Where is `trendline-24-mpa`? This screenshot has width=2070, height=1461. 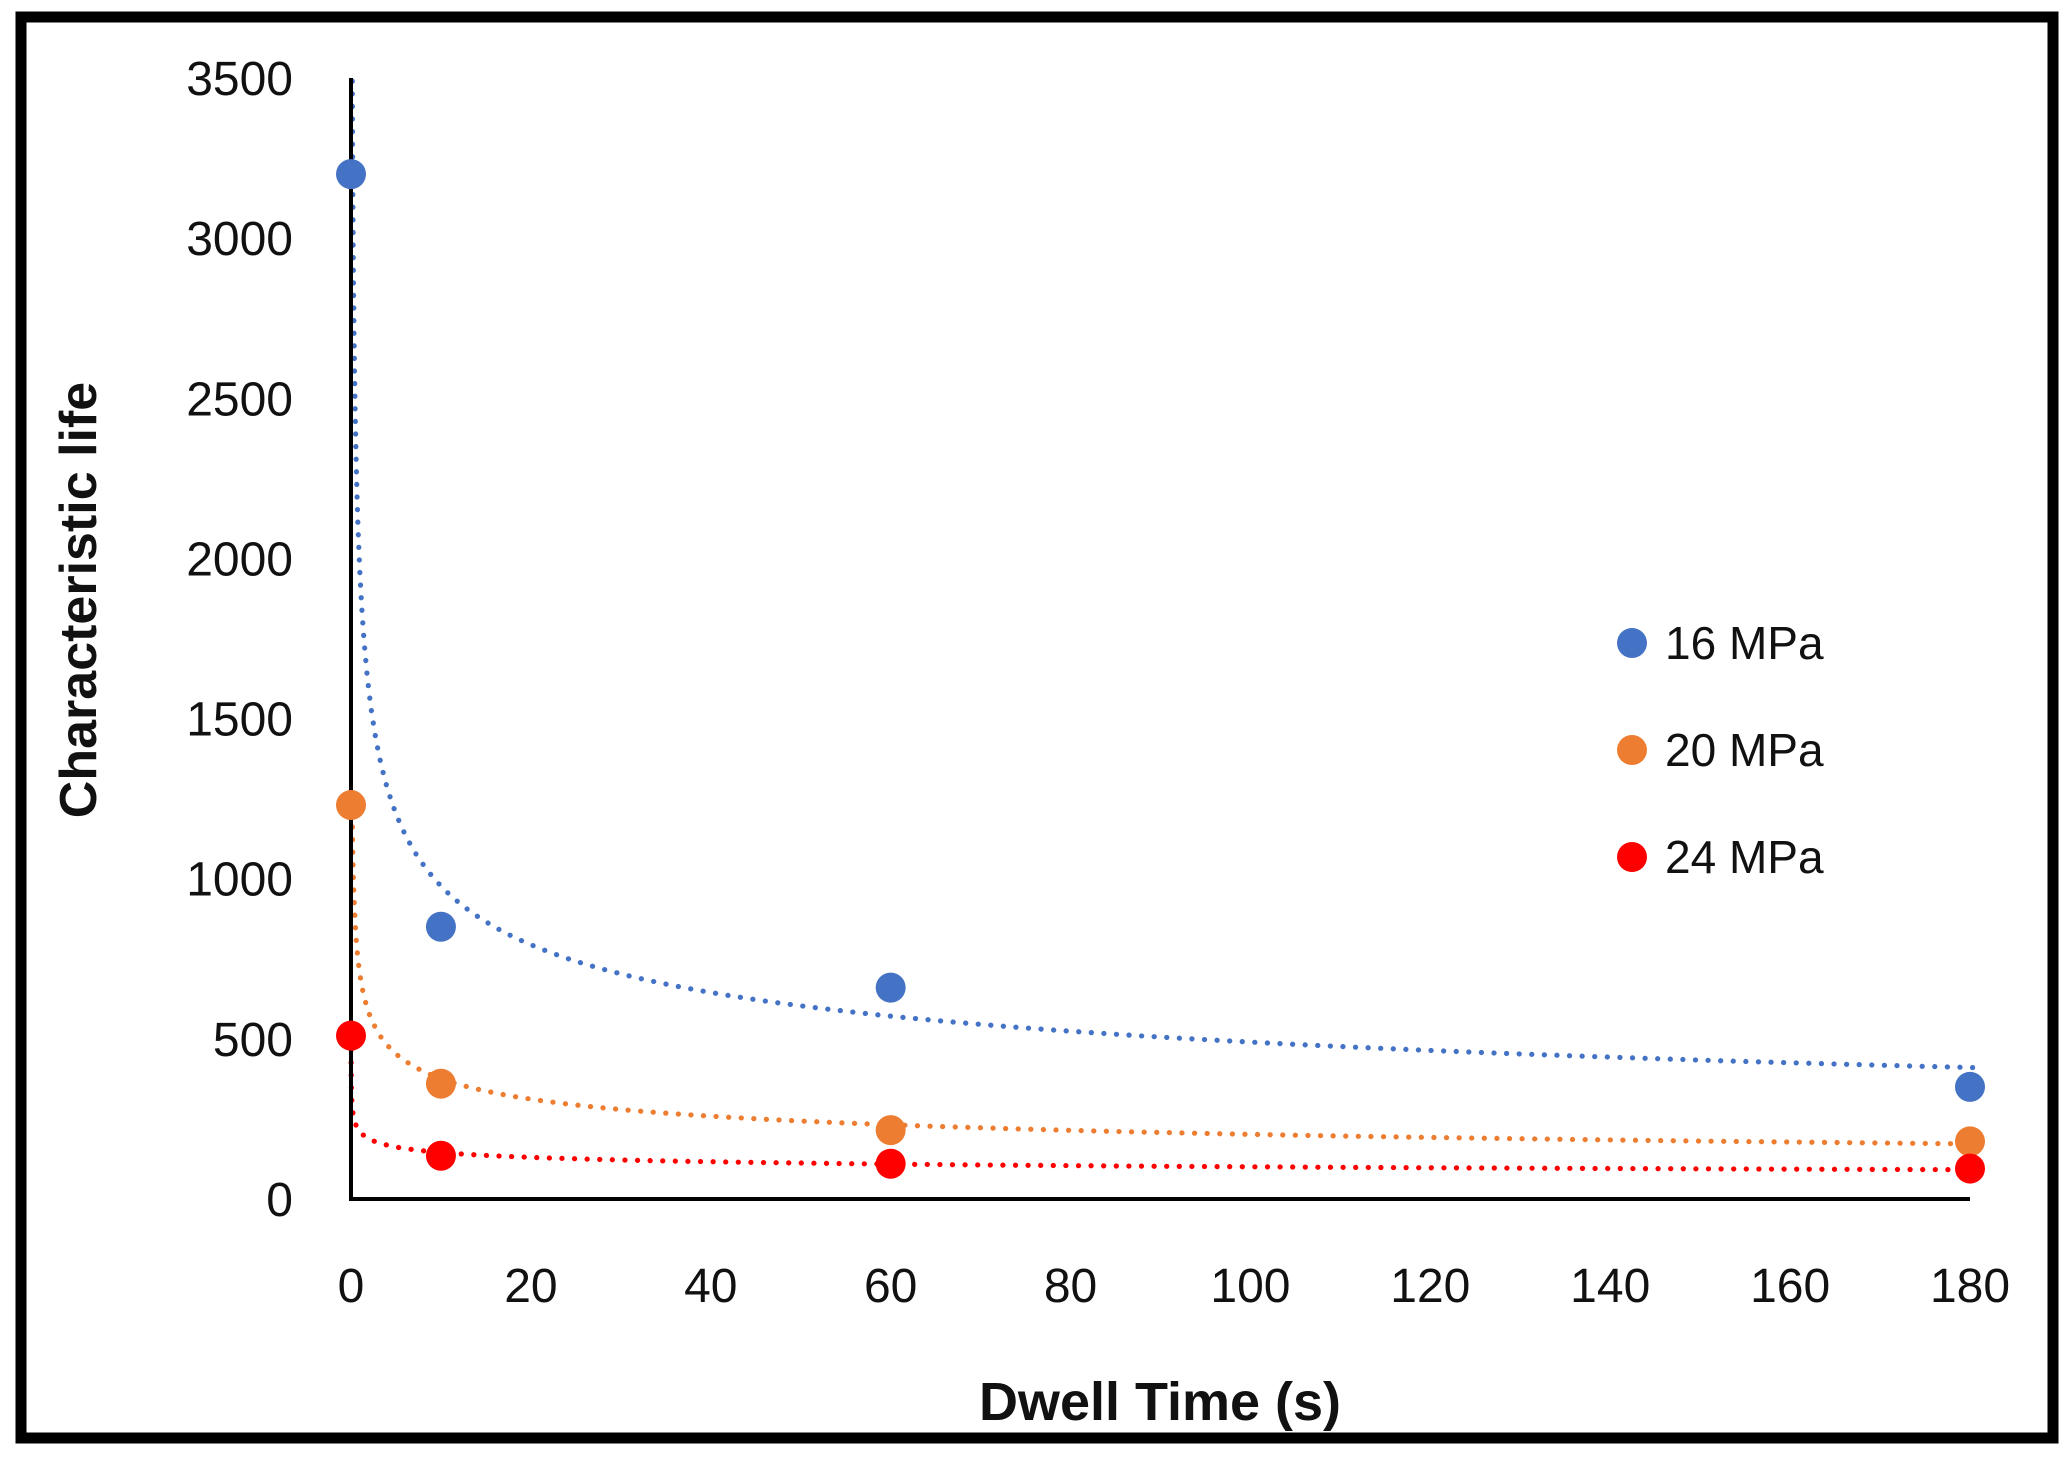
trendline-24-mpa is located at coordinates (1164, 1103).